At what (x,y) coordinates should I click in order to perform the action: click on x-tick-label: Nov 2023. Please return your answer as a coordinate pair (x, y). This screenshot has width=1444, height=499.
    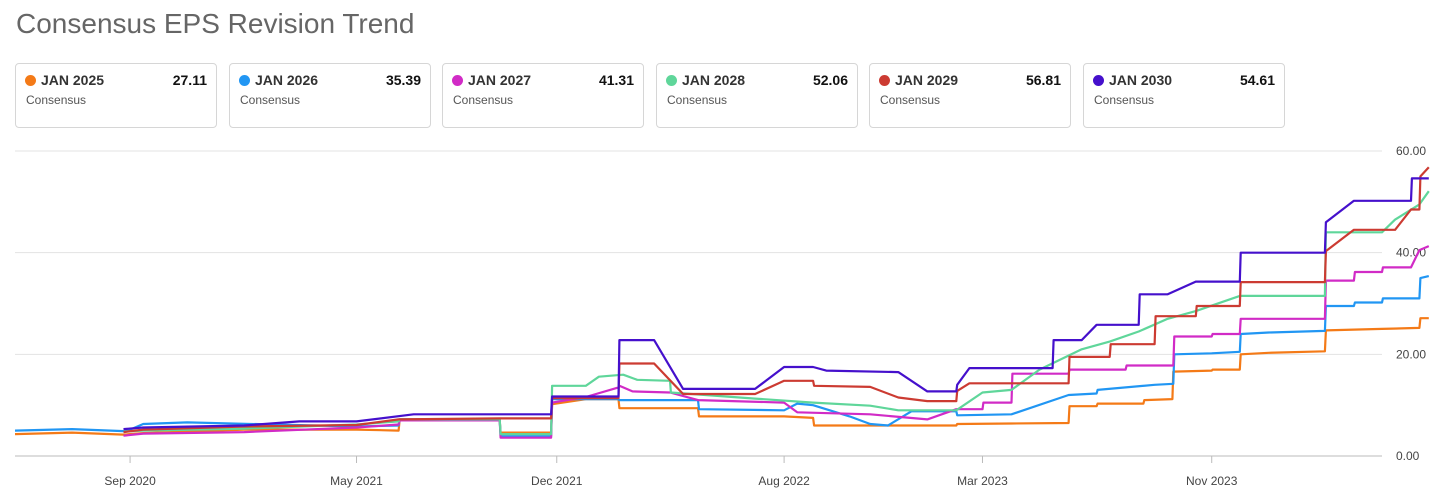
    Looking at the image, I should click on (1212, 481).